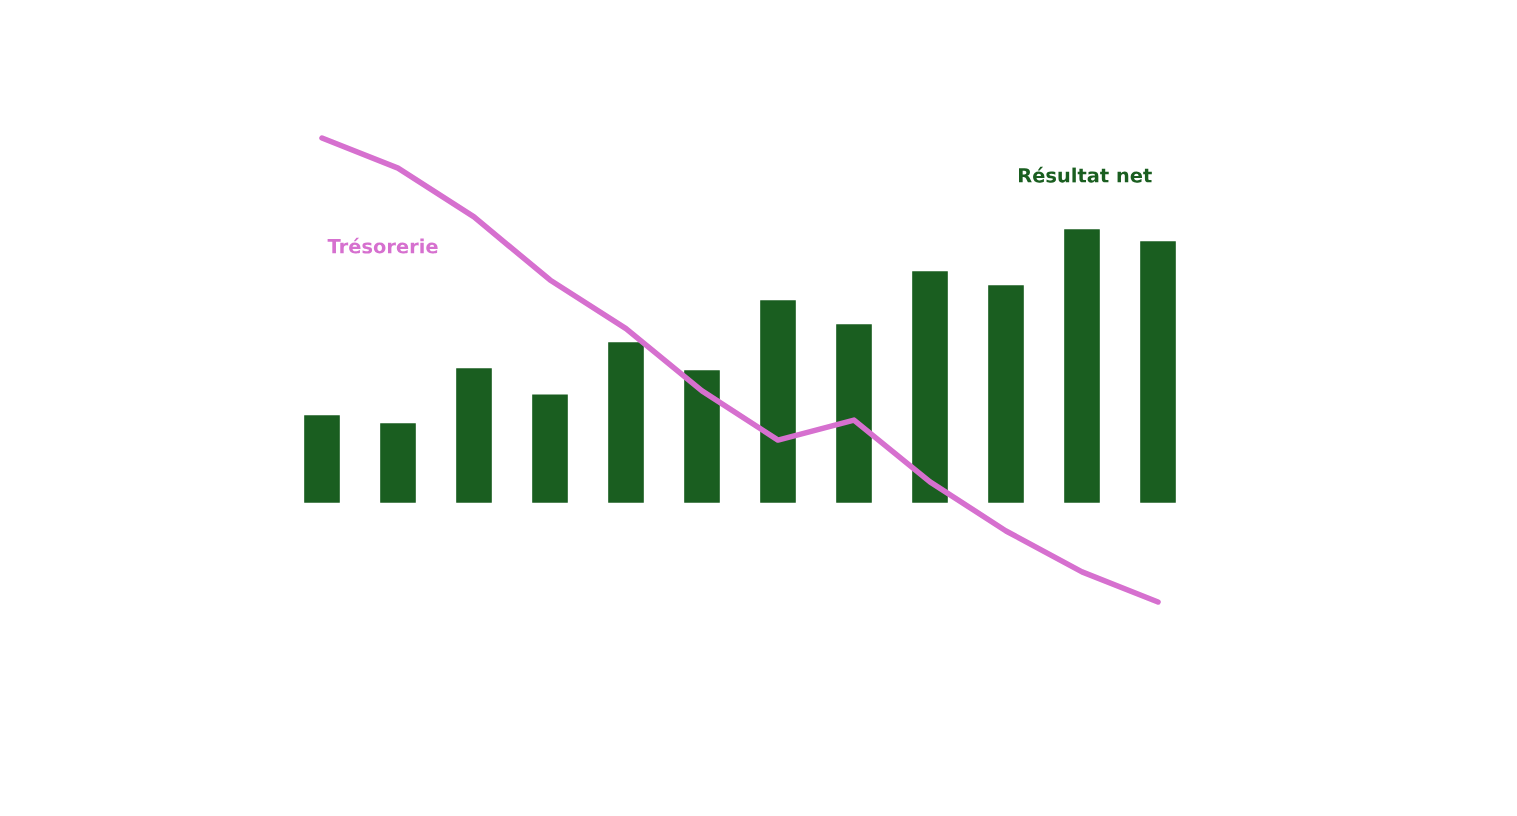 This screenshot has width=1517, height=816. What do you see at coordinates (382, 245) in the screenshot?
I see `series-label: Trésorerie` at bounding box center [382, 245].